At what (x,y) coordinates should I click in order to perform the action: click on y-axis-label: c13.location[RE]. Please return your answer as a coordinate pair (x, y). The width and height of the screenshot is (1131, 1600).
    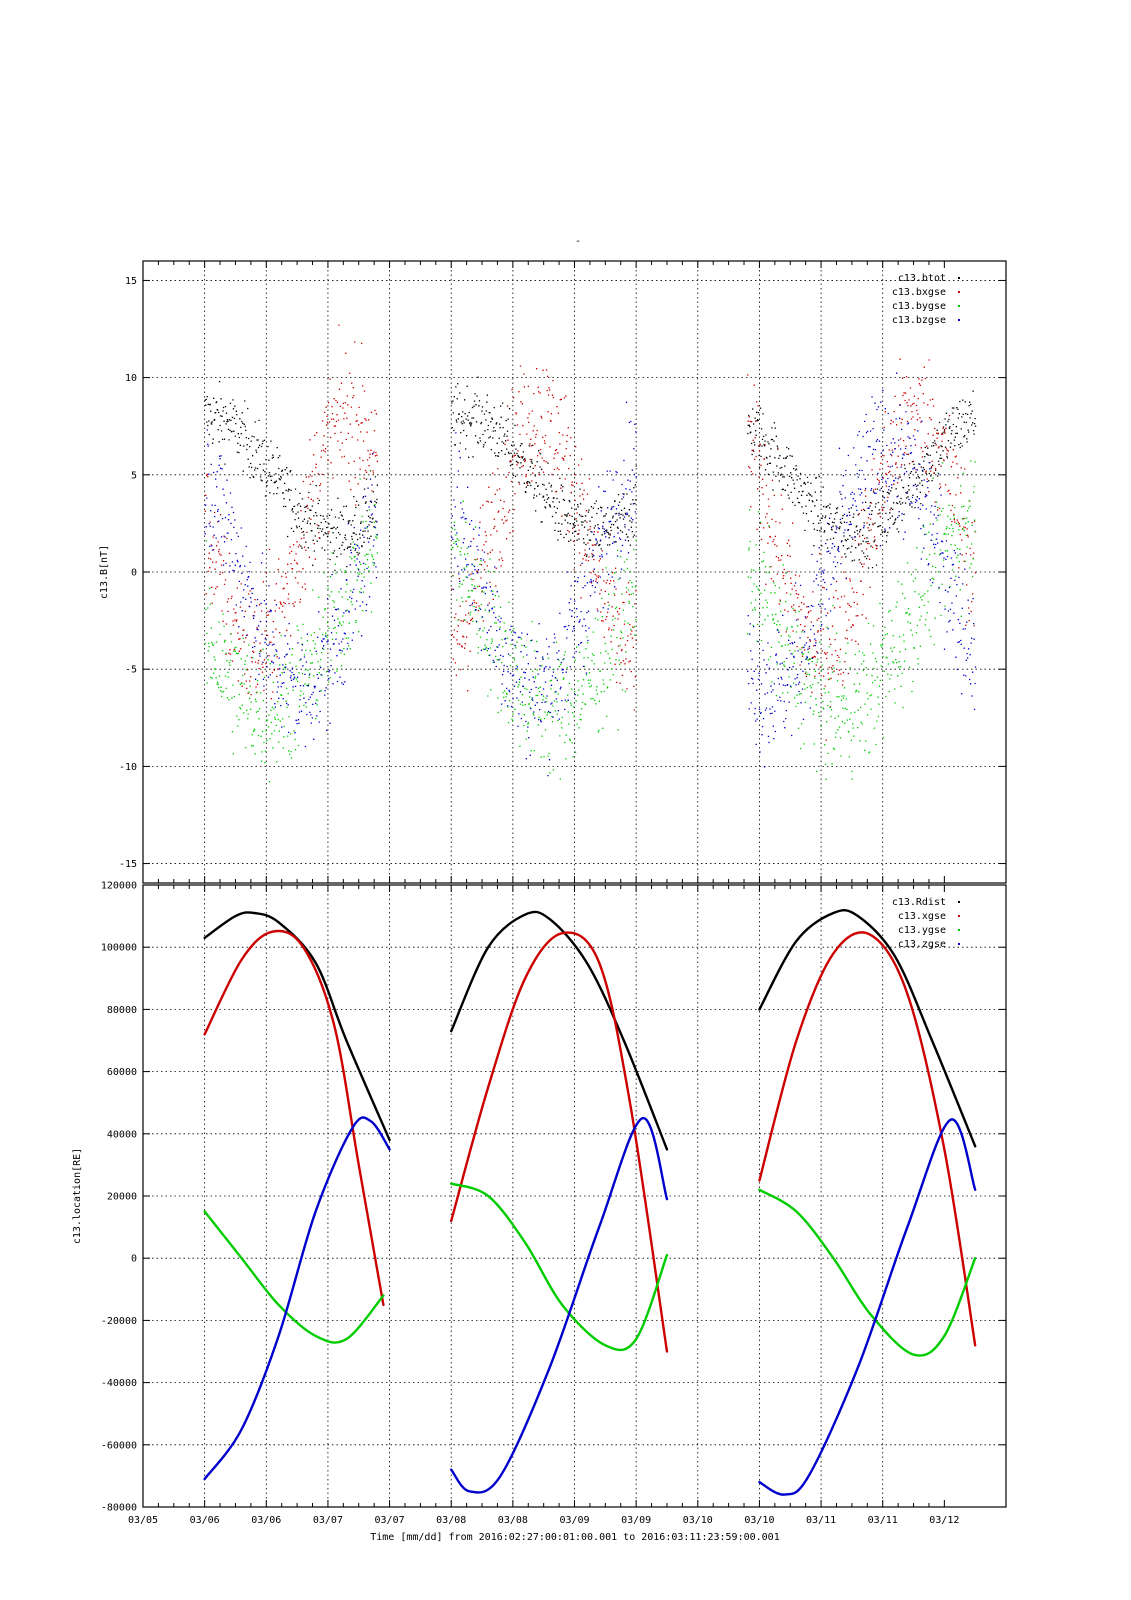
    Looking at the image, I should click on (77, 1196).